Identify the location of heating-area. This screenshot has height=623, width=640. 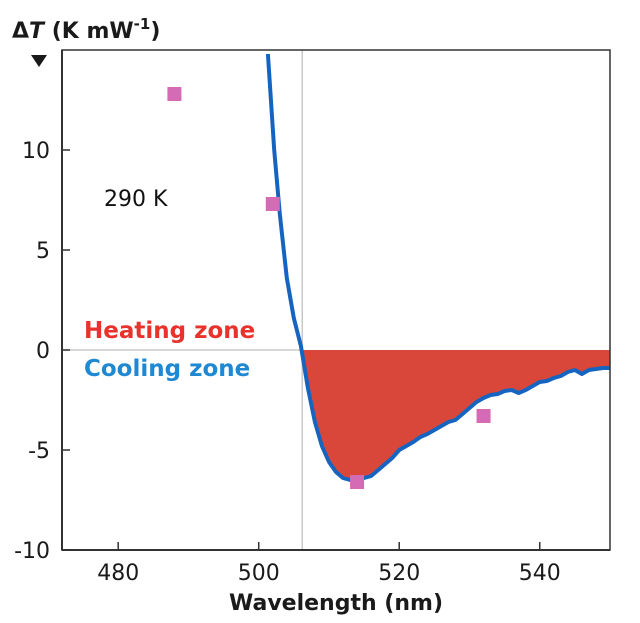
(456, 415).